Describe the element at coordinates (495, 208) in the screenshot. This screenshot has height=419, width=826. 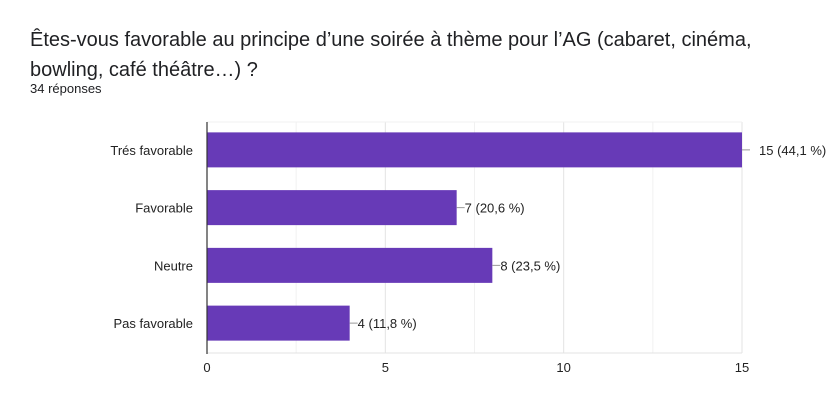
I see `data-label: 7 (20,6 %)` at that location.